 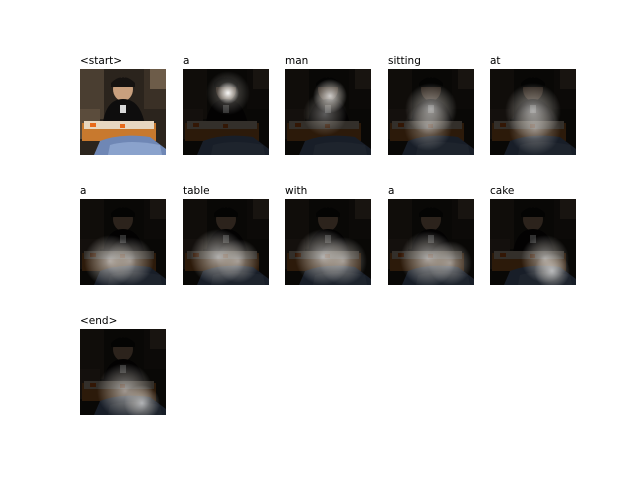 I want to click on attention-panel: <start>, so click(x=123, y=105).